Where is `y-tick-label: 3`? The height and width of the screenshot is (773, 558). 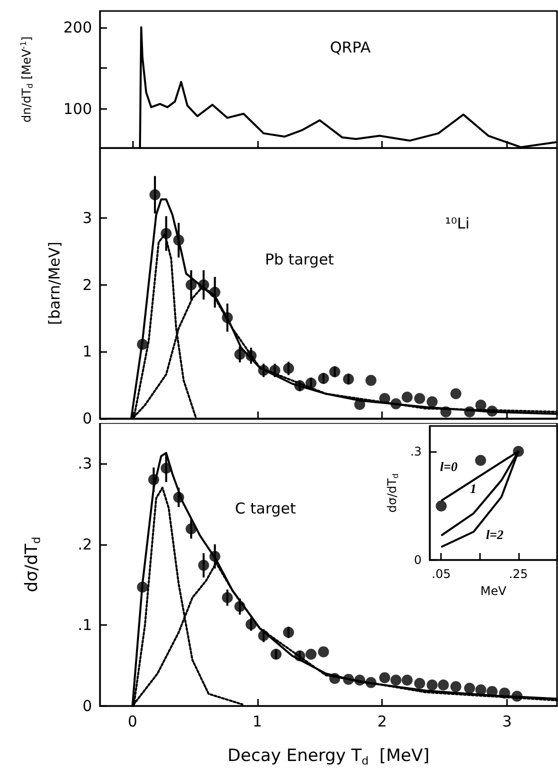
y-tick-label: 3 is located at coordinates (87, 218).